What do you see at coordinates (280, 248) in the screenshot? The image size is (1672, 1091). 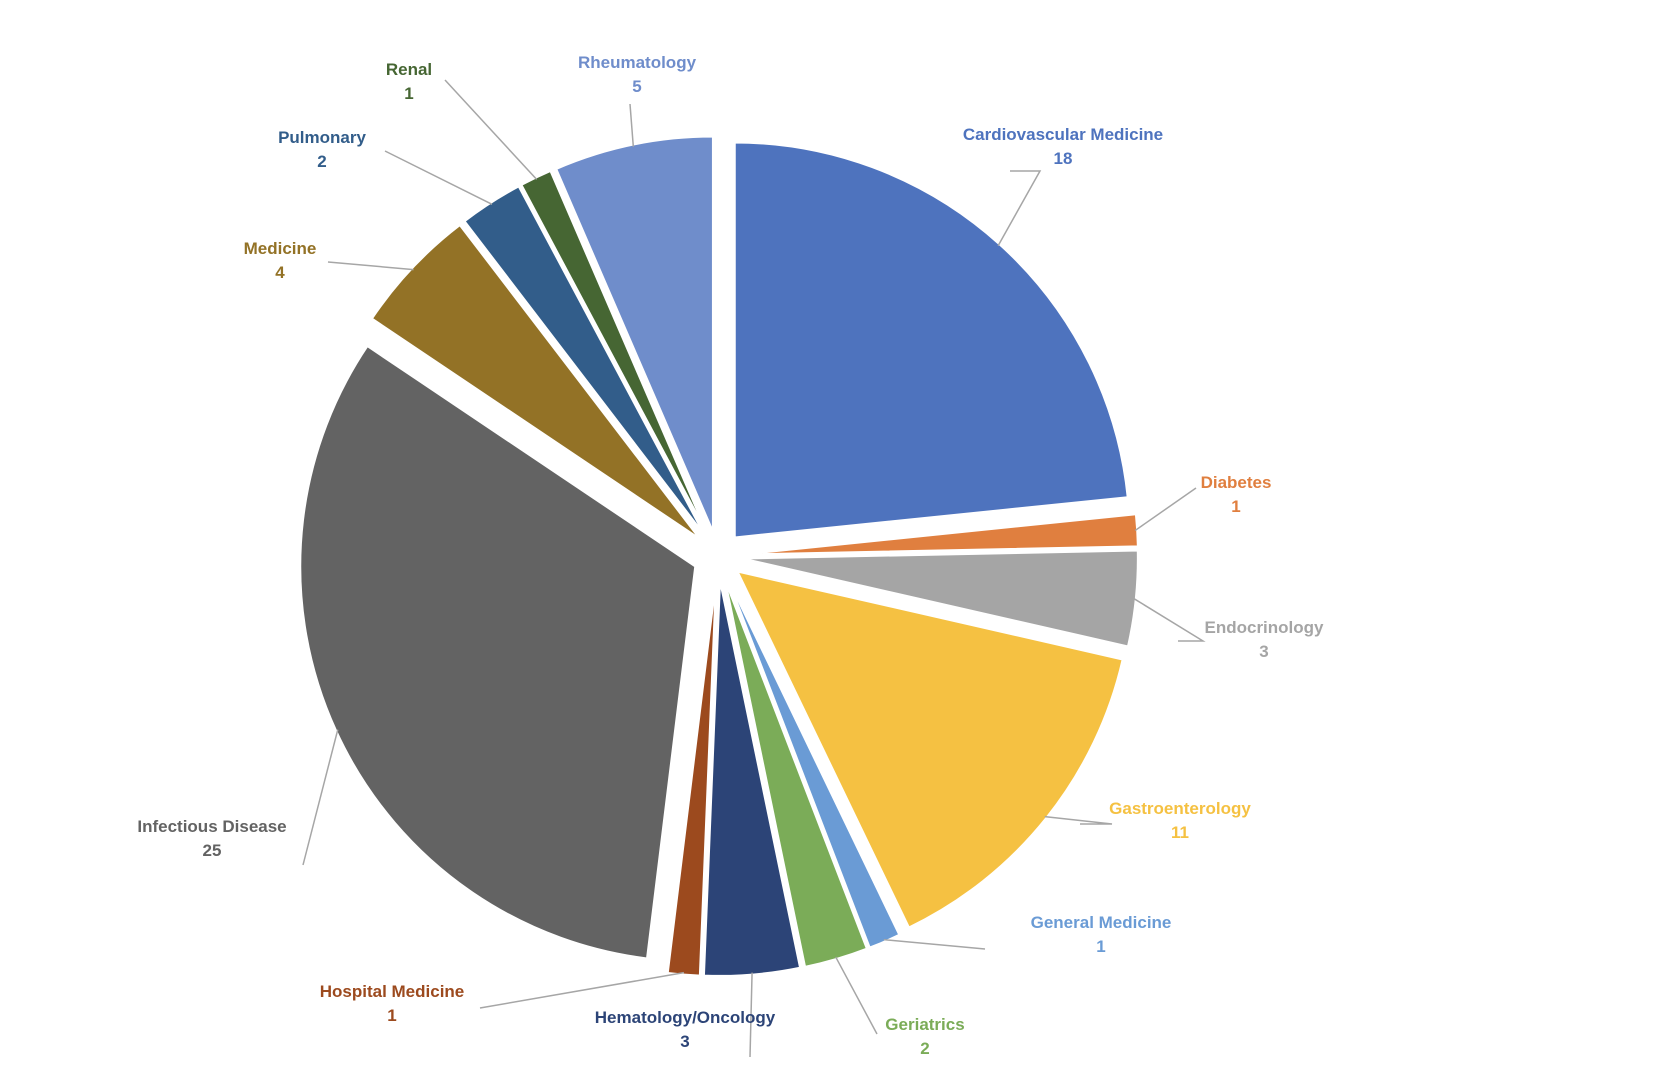 I see `data-label-category: Medicine` at bounding box center [280, 248].